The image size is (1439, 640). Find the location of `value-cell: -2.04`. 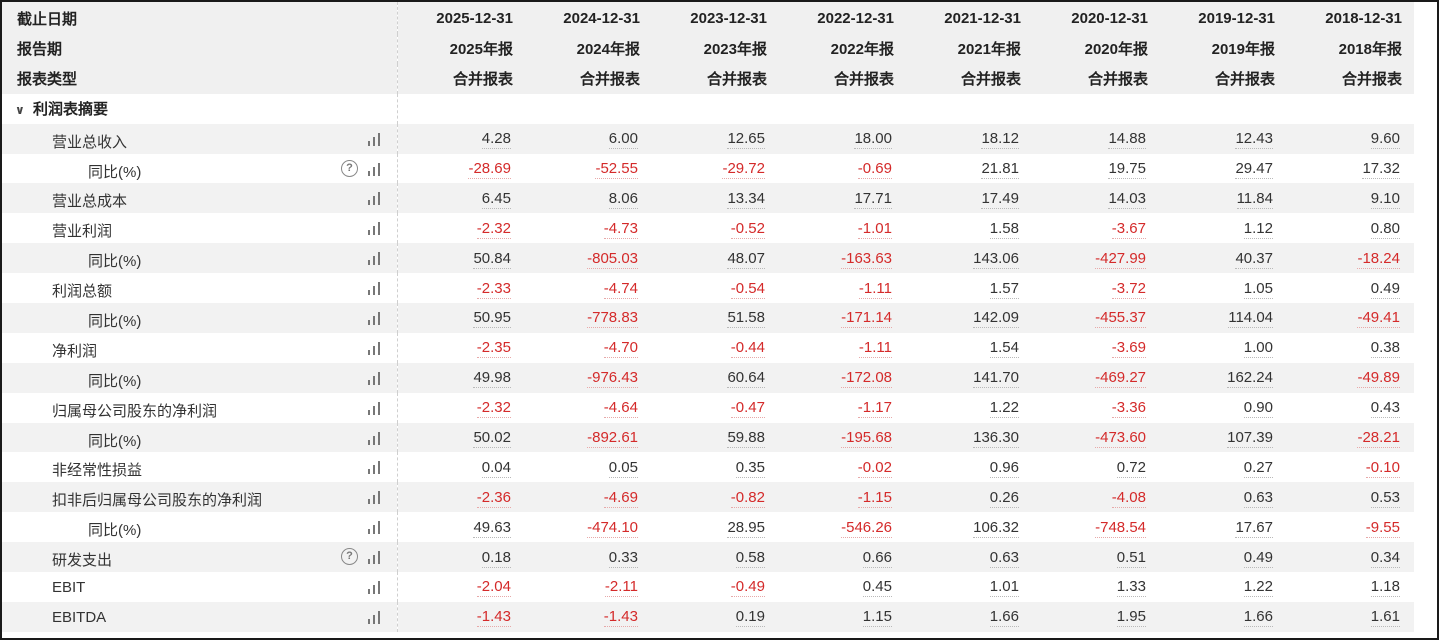

value-cell: -2.04 is located at coordinates (461, 587).